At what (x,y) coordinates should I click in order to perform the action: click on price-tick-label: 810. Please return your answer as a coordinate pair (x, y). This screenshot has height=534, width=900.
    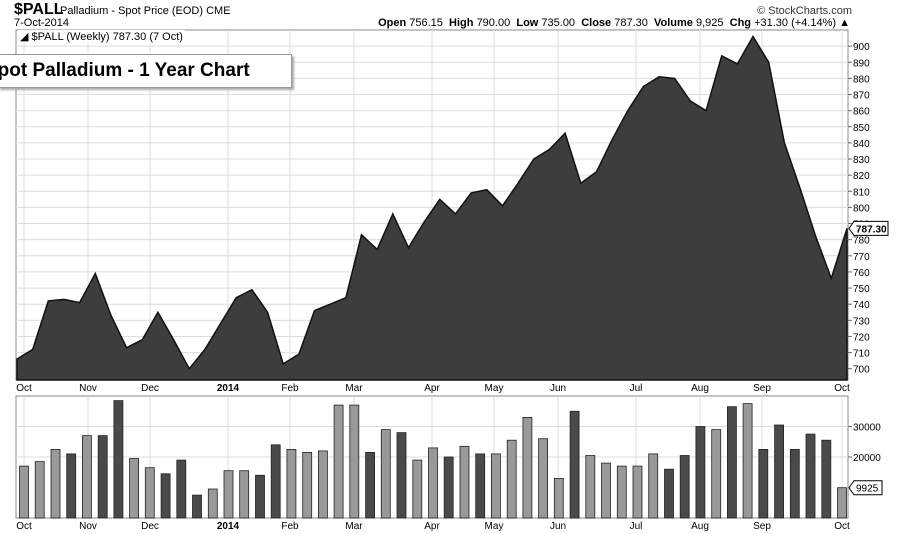
    Looking at the image, I should click on (861, 192).